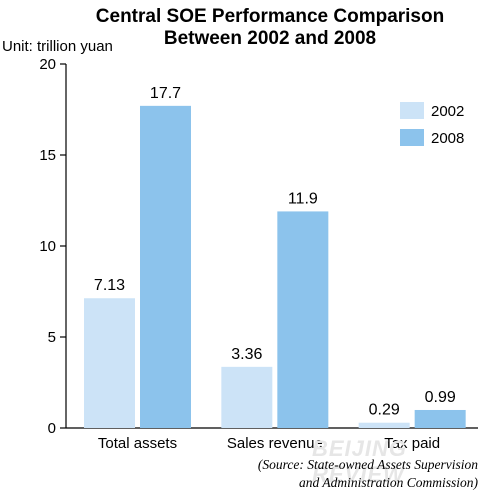  What do you see at coordinates (270, 38) in the screenshot?
I see `chart-title-line-2: Between 2002 and 2008` at bounding box center [270, 38].